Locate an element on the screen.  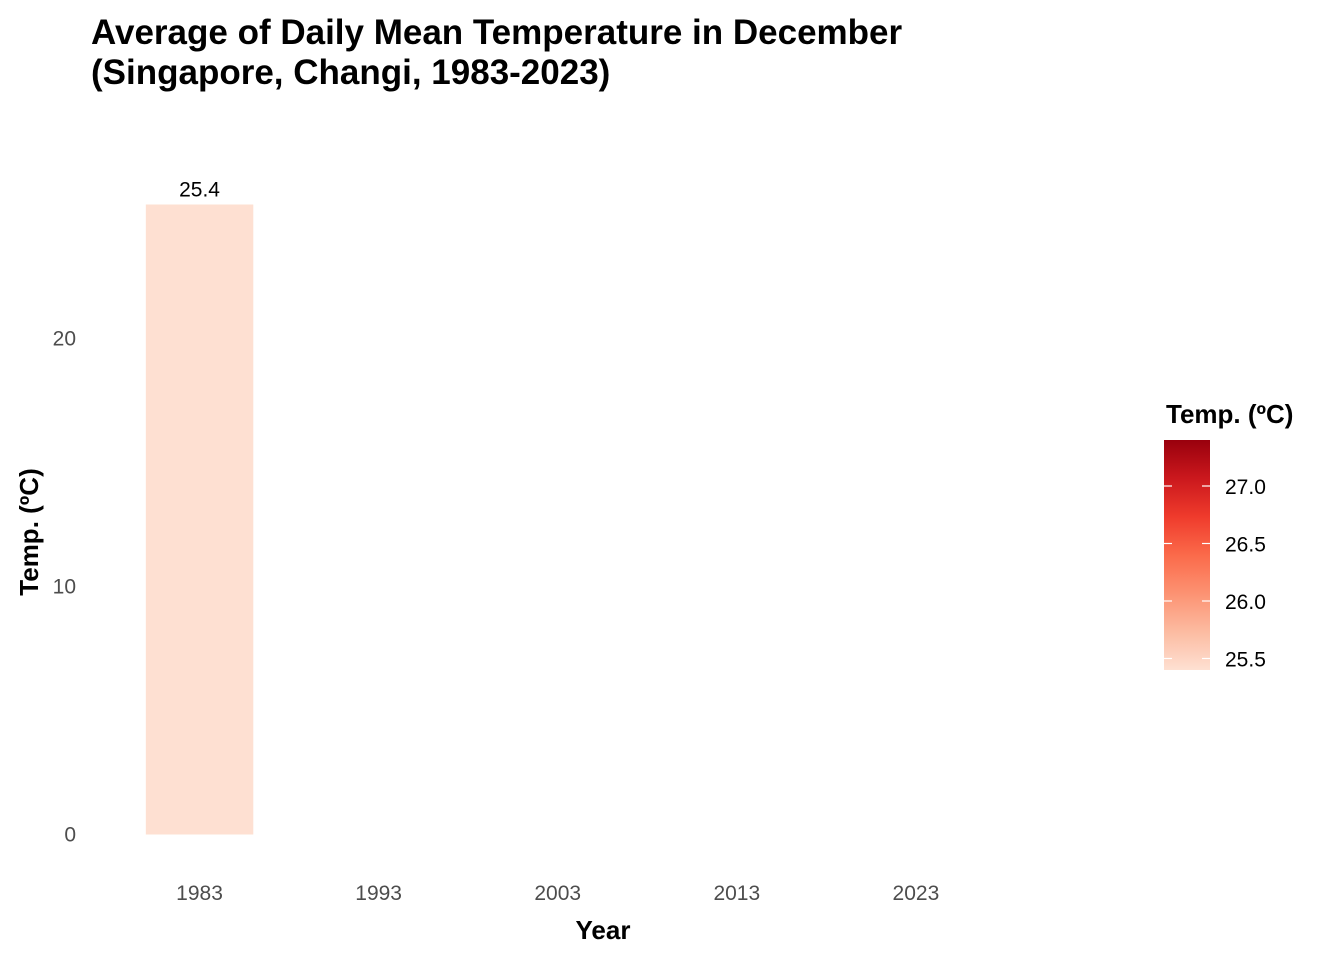
y-tick-label-1: 10 is located at coordinates (64, 586).